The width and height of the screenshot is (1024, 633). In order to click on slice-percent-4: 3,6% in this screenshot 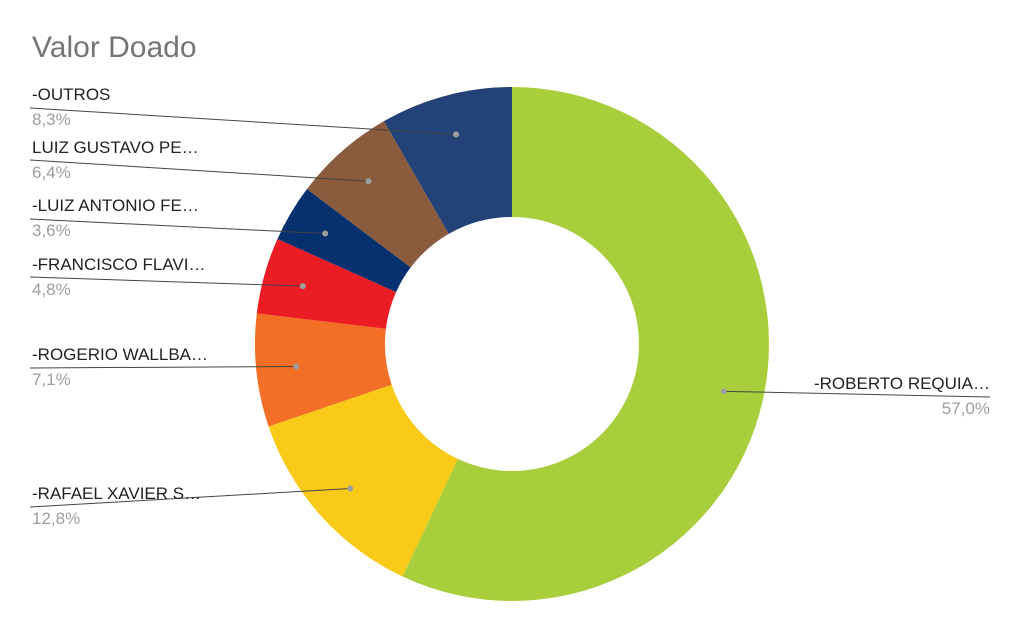, I will do `click(51, 230)`.